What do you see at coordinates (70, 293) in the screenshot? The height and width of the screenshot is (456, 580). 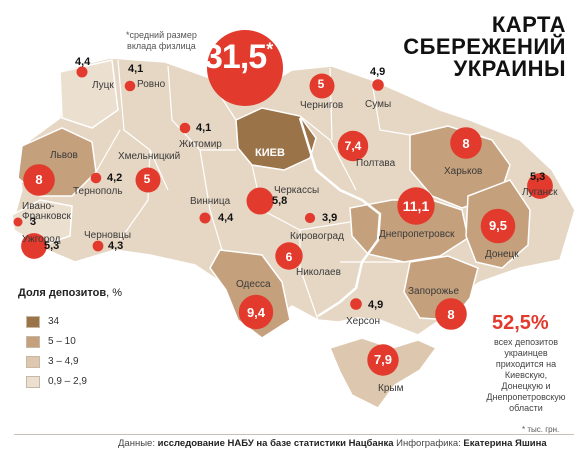 I see `legend-title: Доля депозитов, %` at bounding box center [70, 293].